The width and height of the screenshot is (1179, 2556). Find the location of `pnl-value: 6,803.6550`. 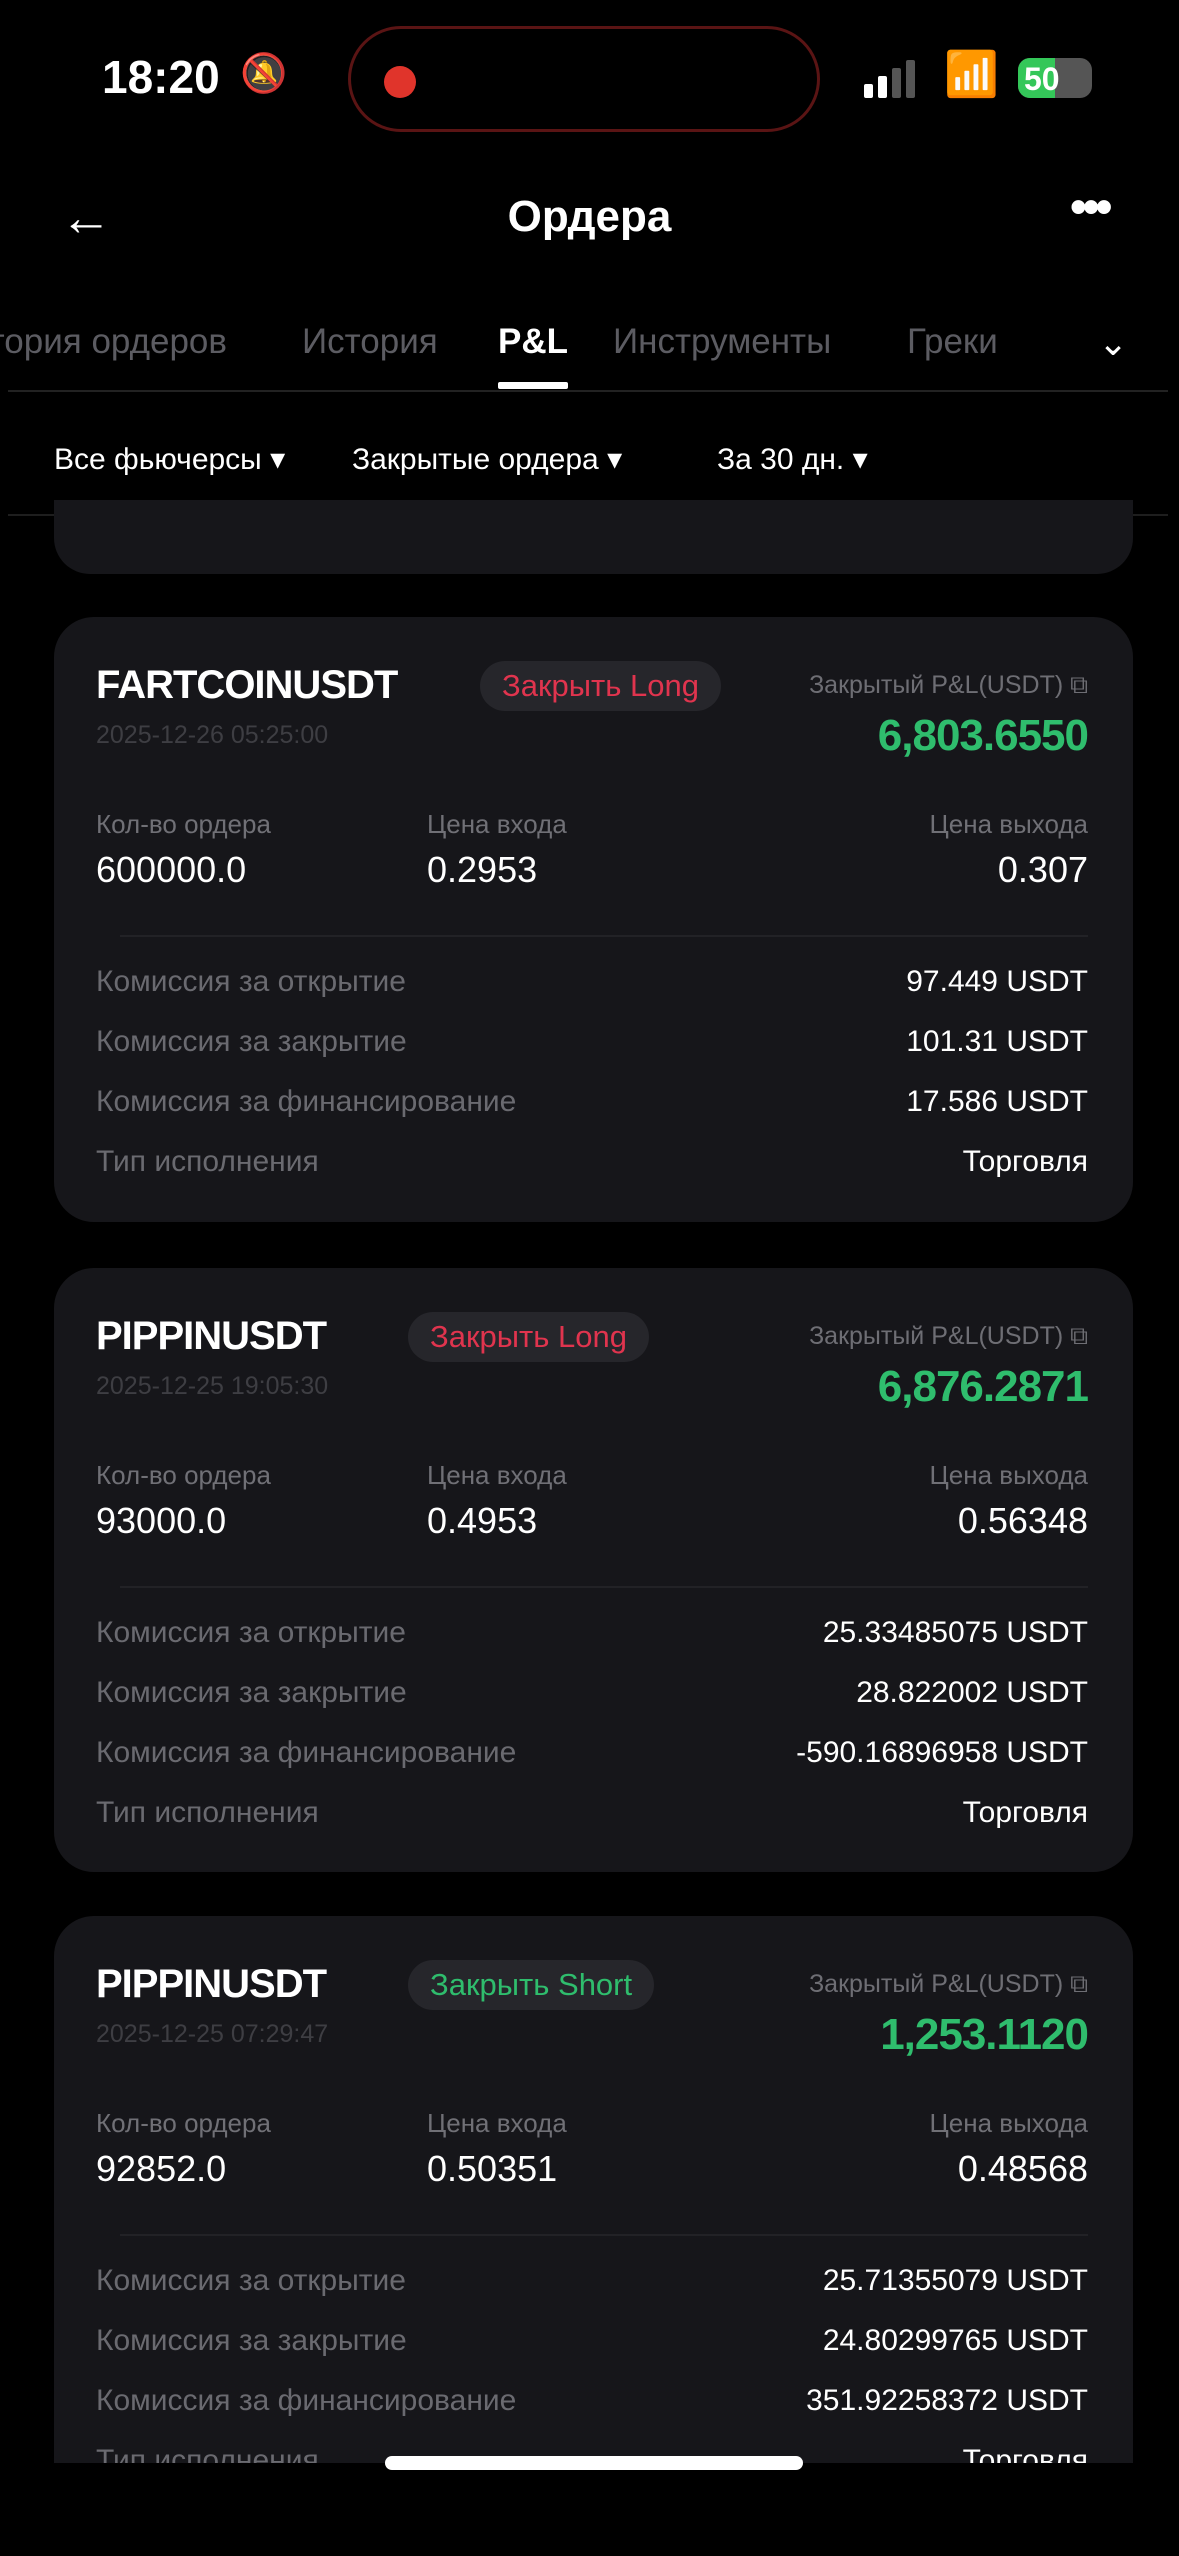

pnl-value: 6,803.6550 is located at coordinates (983, 735).